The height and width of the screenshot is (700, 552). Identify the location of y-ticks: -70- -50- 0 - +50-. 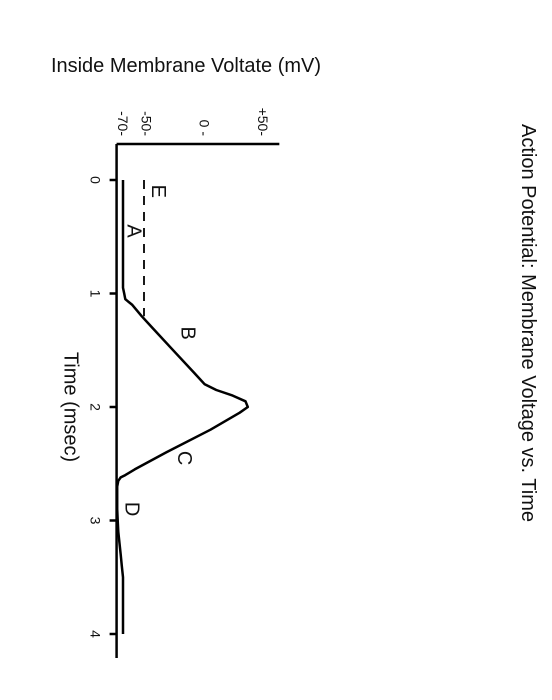
(193, 122).